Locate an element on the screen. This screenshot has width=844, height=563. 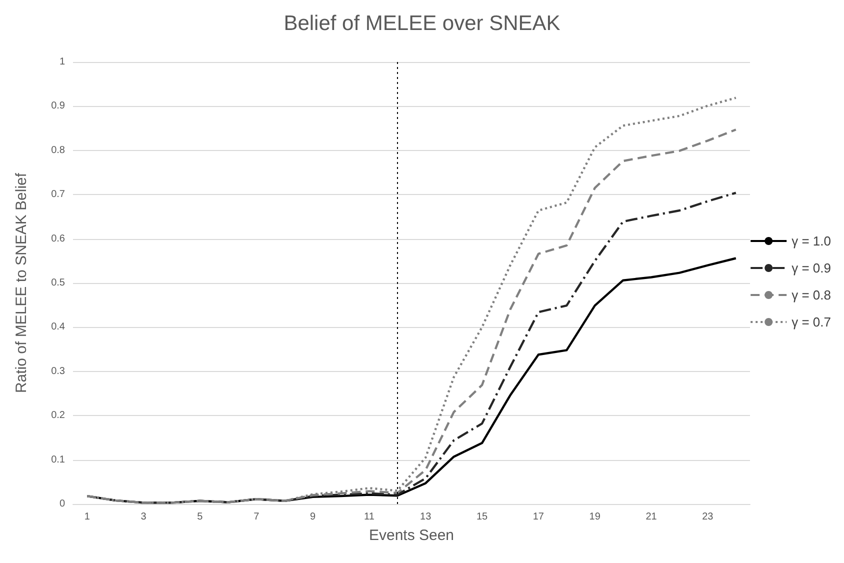
legend-label: γ = 0.7 is located at coordinates (812, 322).